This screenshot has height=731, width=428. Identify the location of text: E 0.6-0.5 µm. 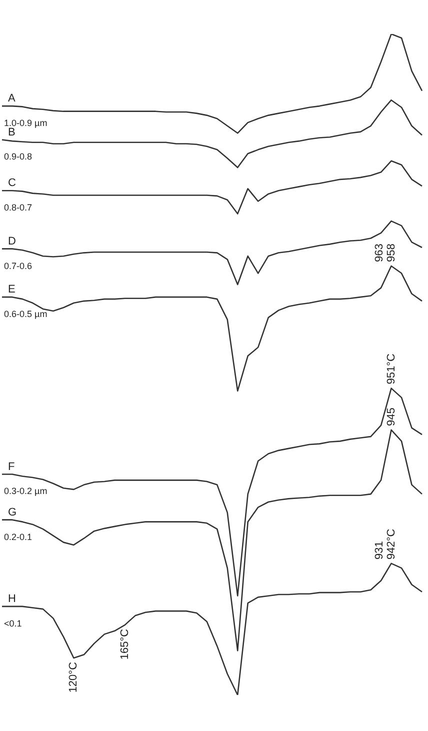
(26, 302).